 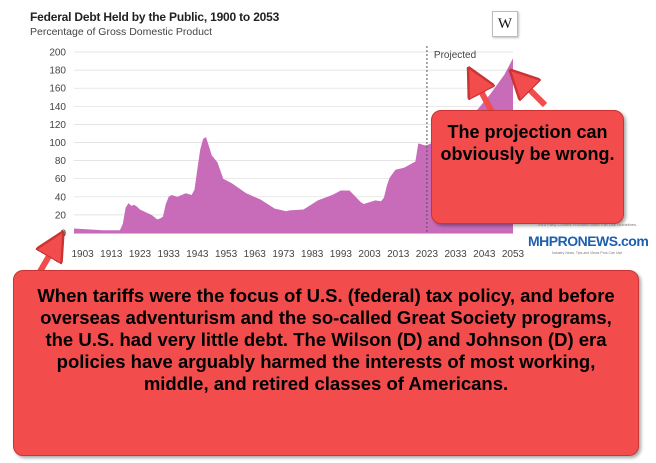 What do you see at coordinates (283, 254) in the screenshot?
I see `x-tick-label: 1973` at bounding box center [283, 254].